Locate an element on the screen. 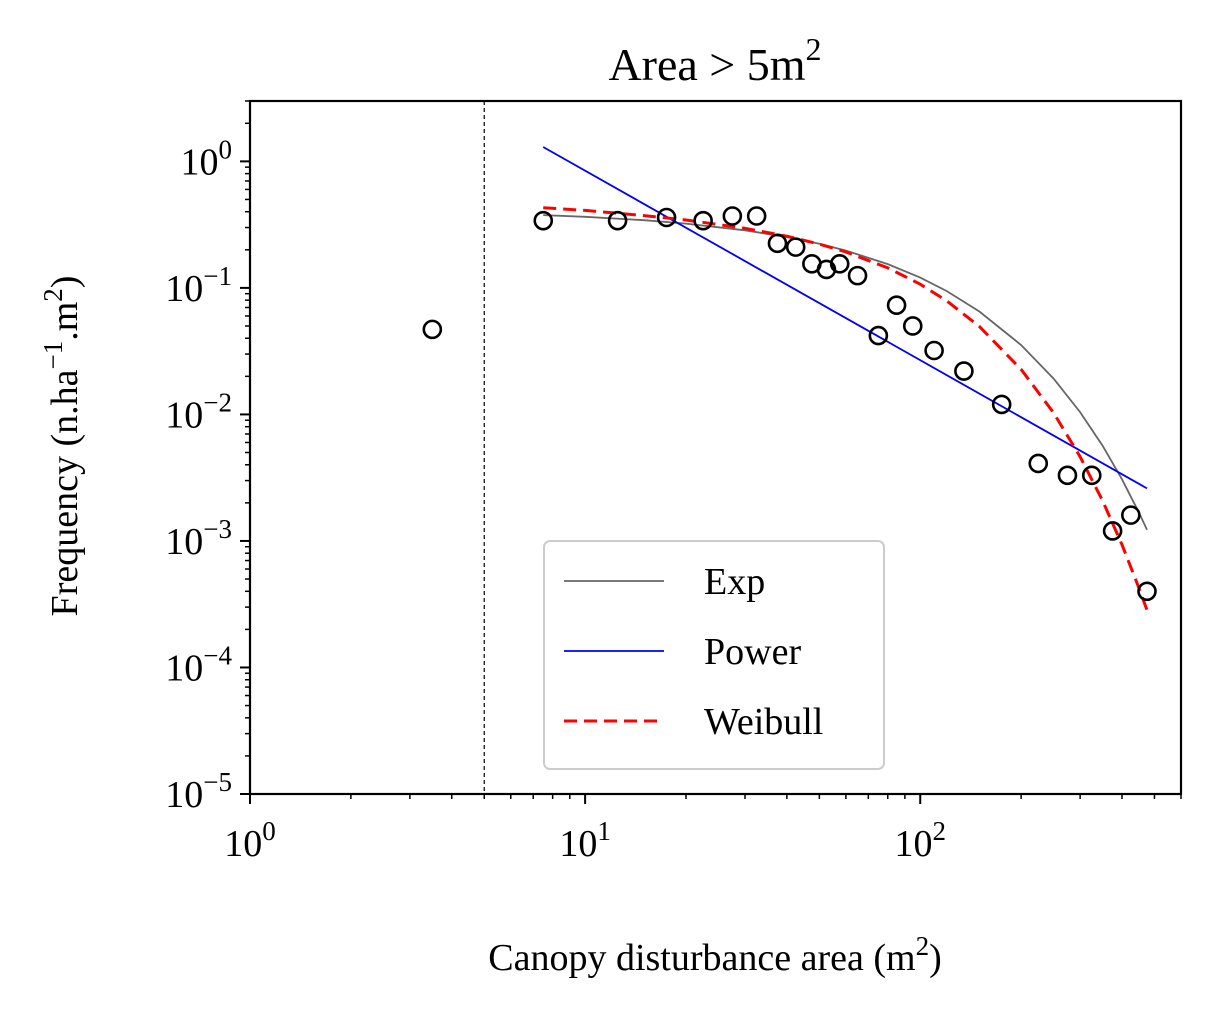 This screenshot has width=1213, height=1013. legend: Exp Power Weibull is located at coordinates (714, 655).